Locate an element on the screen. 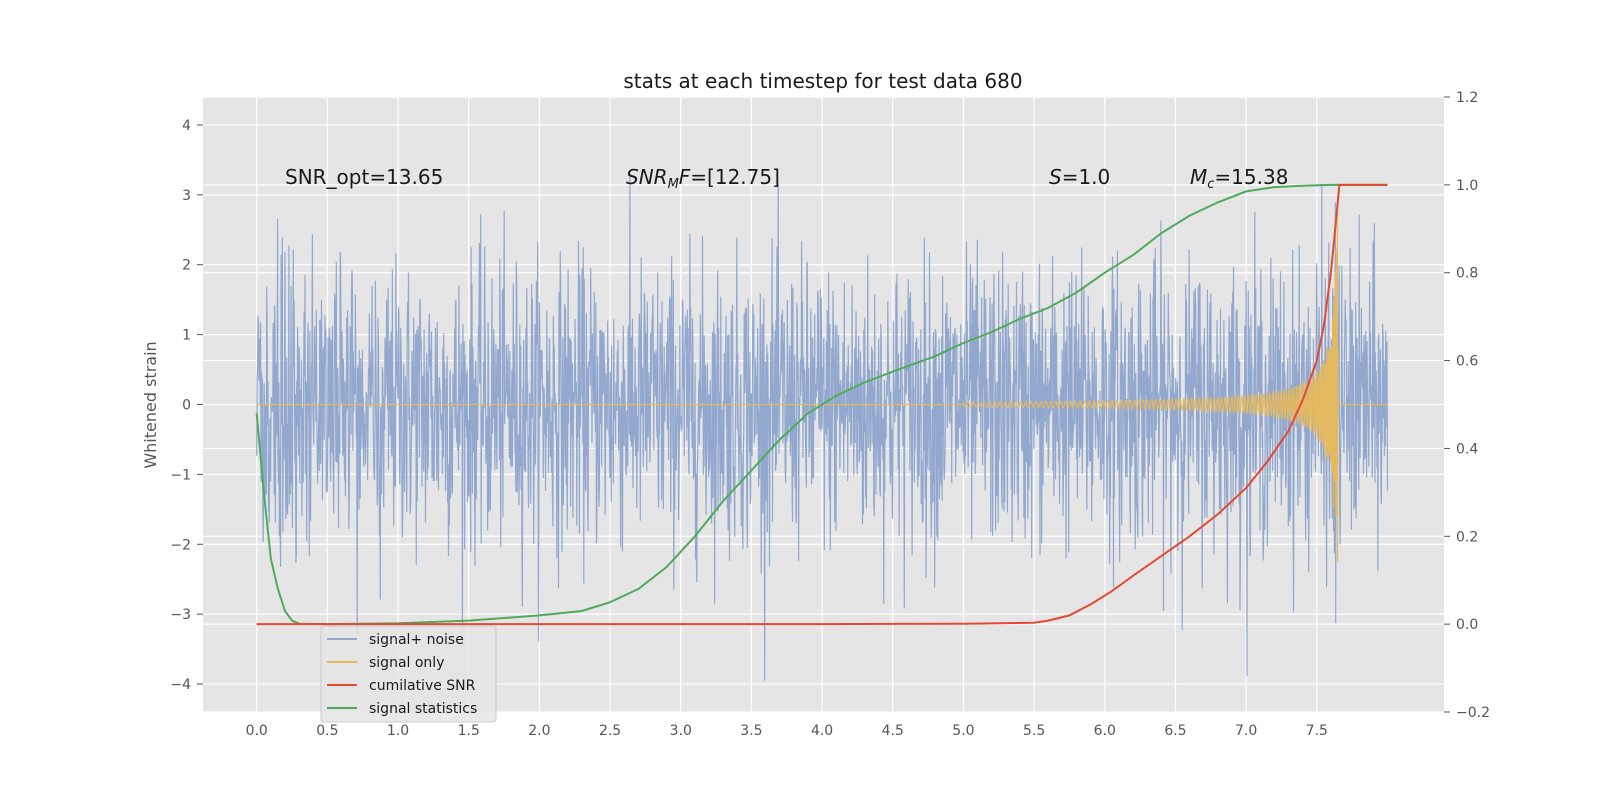 The image size is (1600, 800). x-tick-label: 7.0 is located at coordinates (1246, 731).